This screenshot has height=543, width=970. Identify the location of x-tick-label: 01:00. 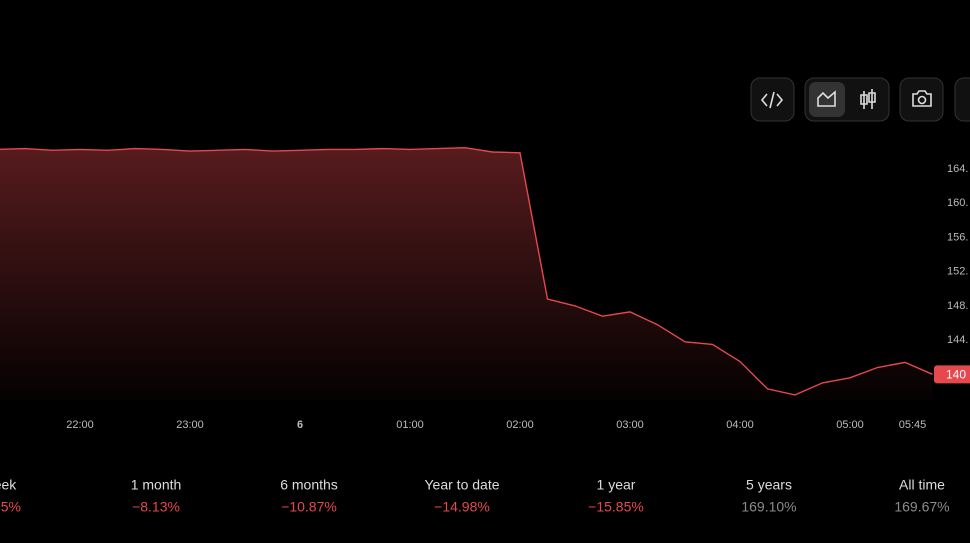
(410, 425).